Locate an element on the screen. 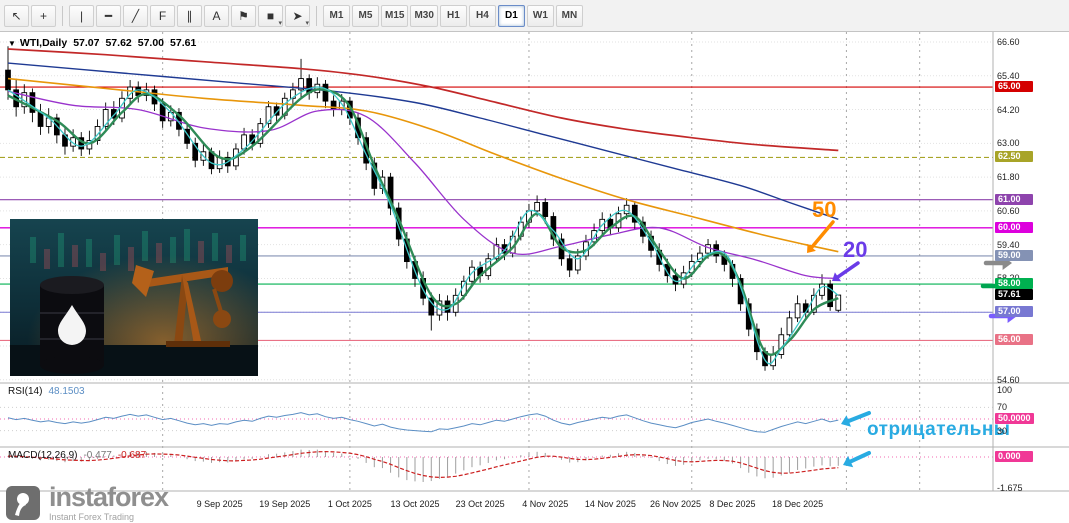 The height and width of the screenshot is (523, 1069). shapes-icon: ■ is located at coordinates (270, 15).